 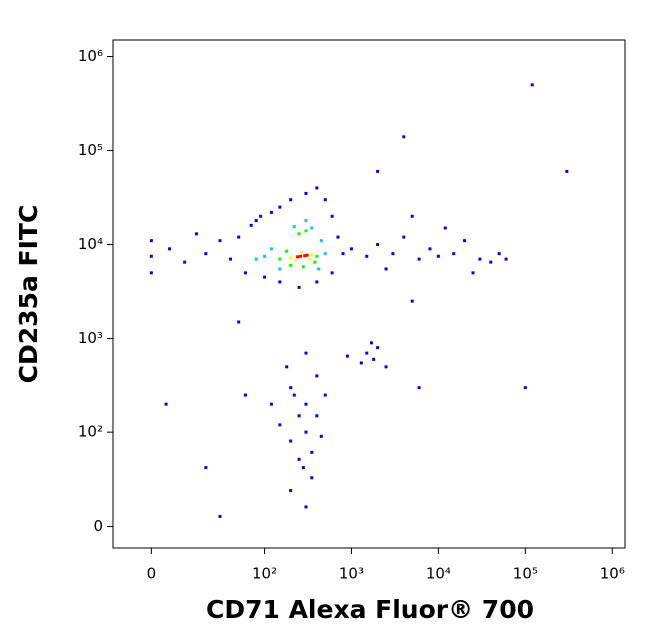 I want to click on y-tick-label: 10⁶, so click(x=90, y=56).